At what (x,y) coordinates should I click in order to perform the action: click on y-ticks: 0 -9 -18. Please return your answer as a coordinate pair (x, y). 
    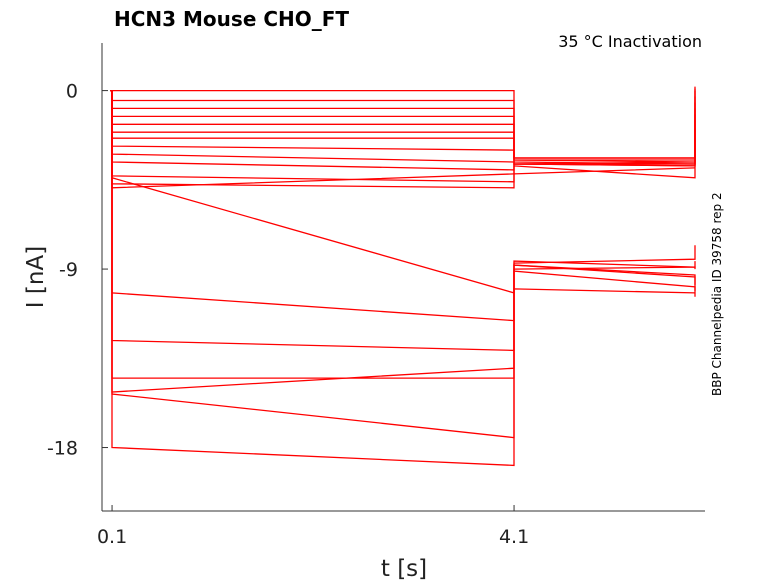
    Looking at the image, I should click on (77, 270).